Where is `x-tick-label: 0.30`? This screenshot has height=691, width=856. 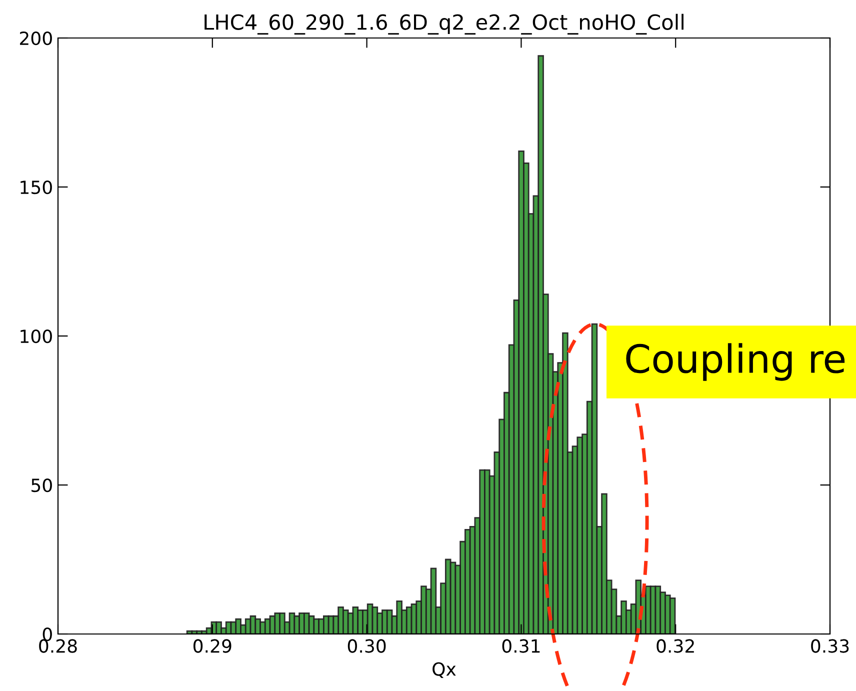 x-tick-label: 0.30 is located at coordinates (367, 646).